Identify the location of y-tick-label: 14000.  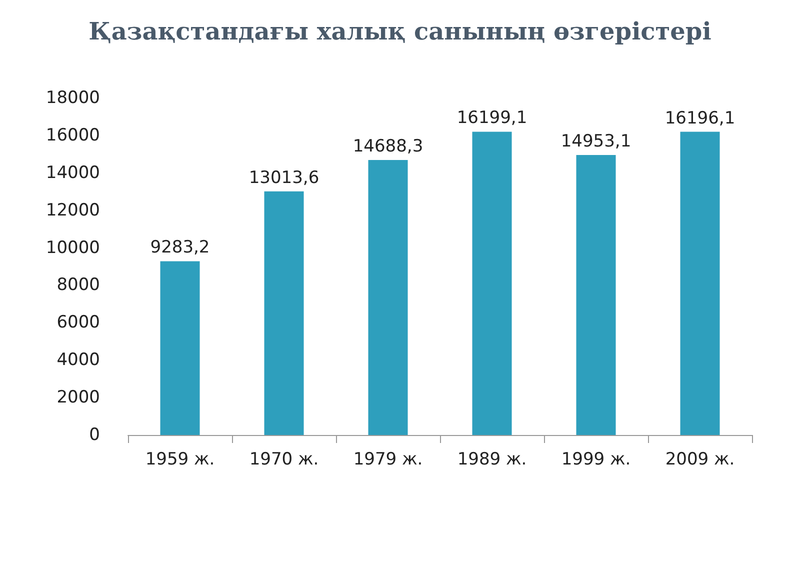
(73, 172).